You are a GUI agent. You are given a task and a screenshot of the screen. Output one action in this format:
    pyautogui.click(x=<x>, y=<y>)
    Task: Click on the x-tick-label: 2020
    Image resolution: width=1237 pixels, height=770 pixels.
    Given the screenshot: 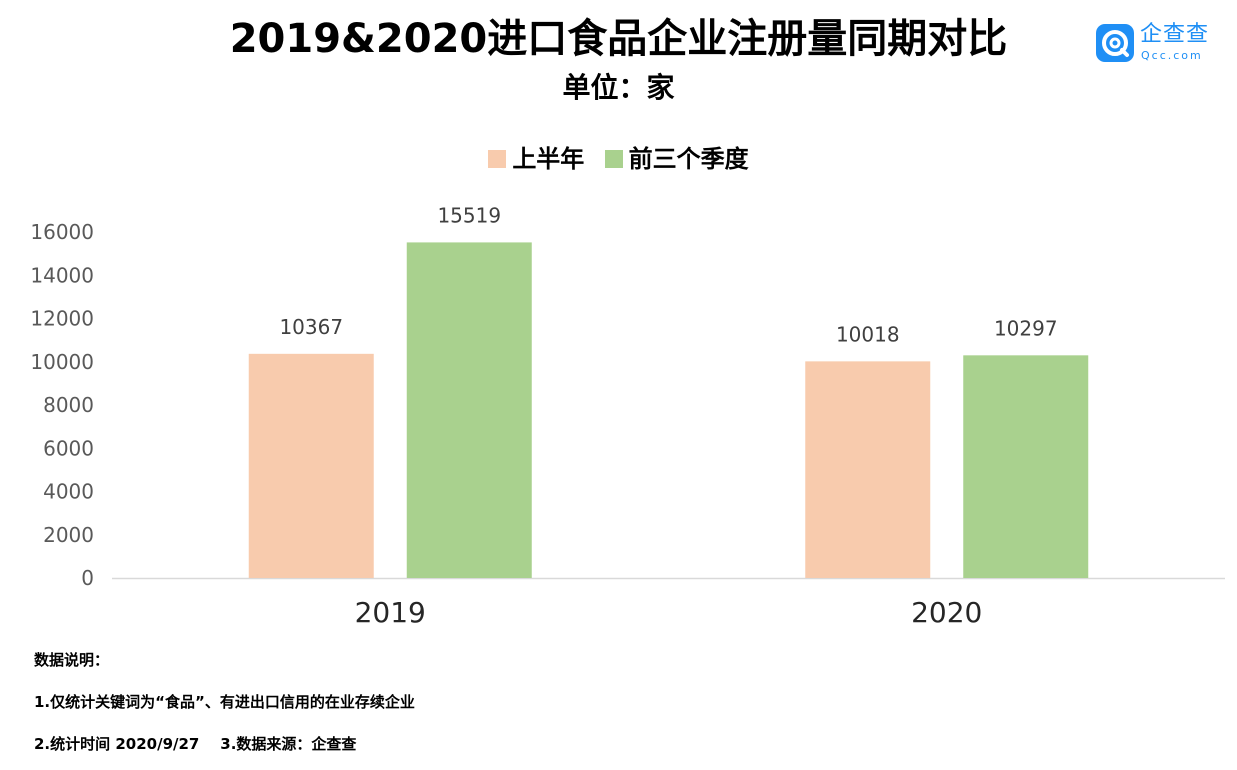 What is the action you would take?
    pyautogui.click(x=946, y=612)
    